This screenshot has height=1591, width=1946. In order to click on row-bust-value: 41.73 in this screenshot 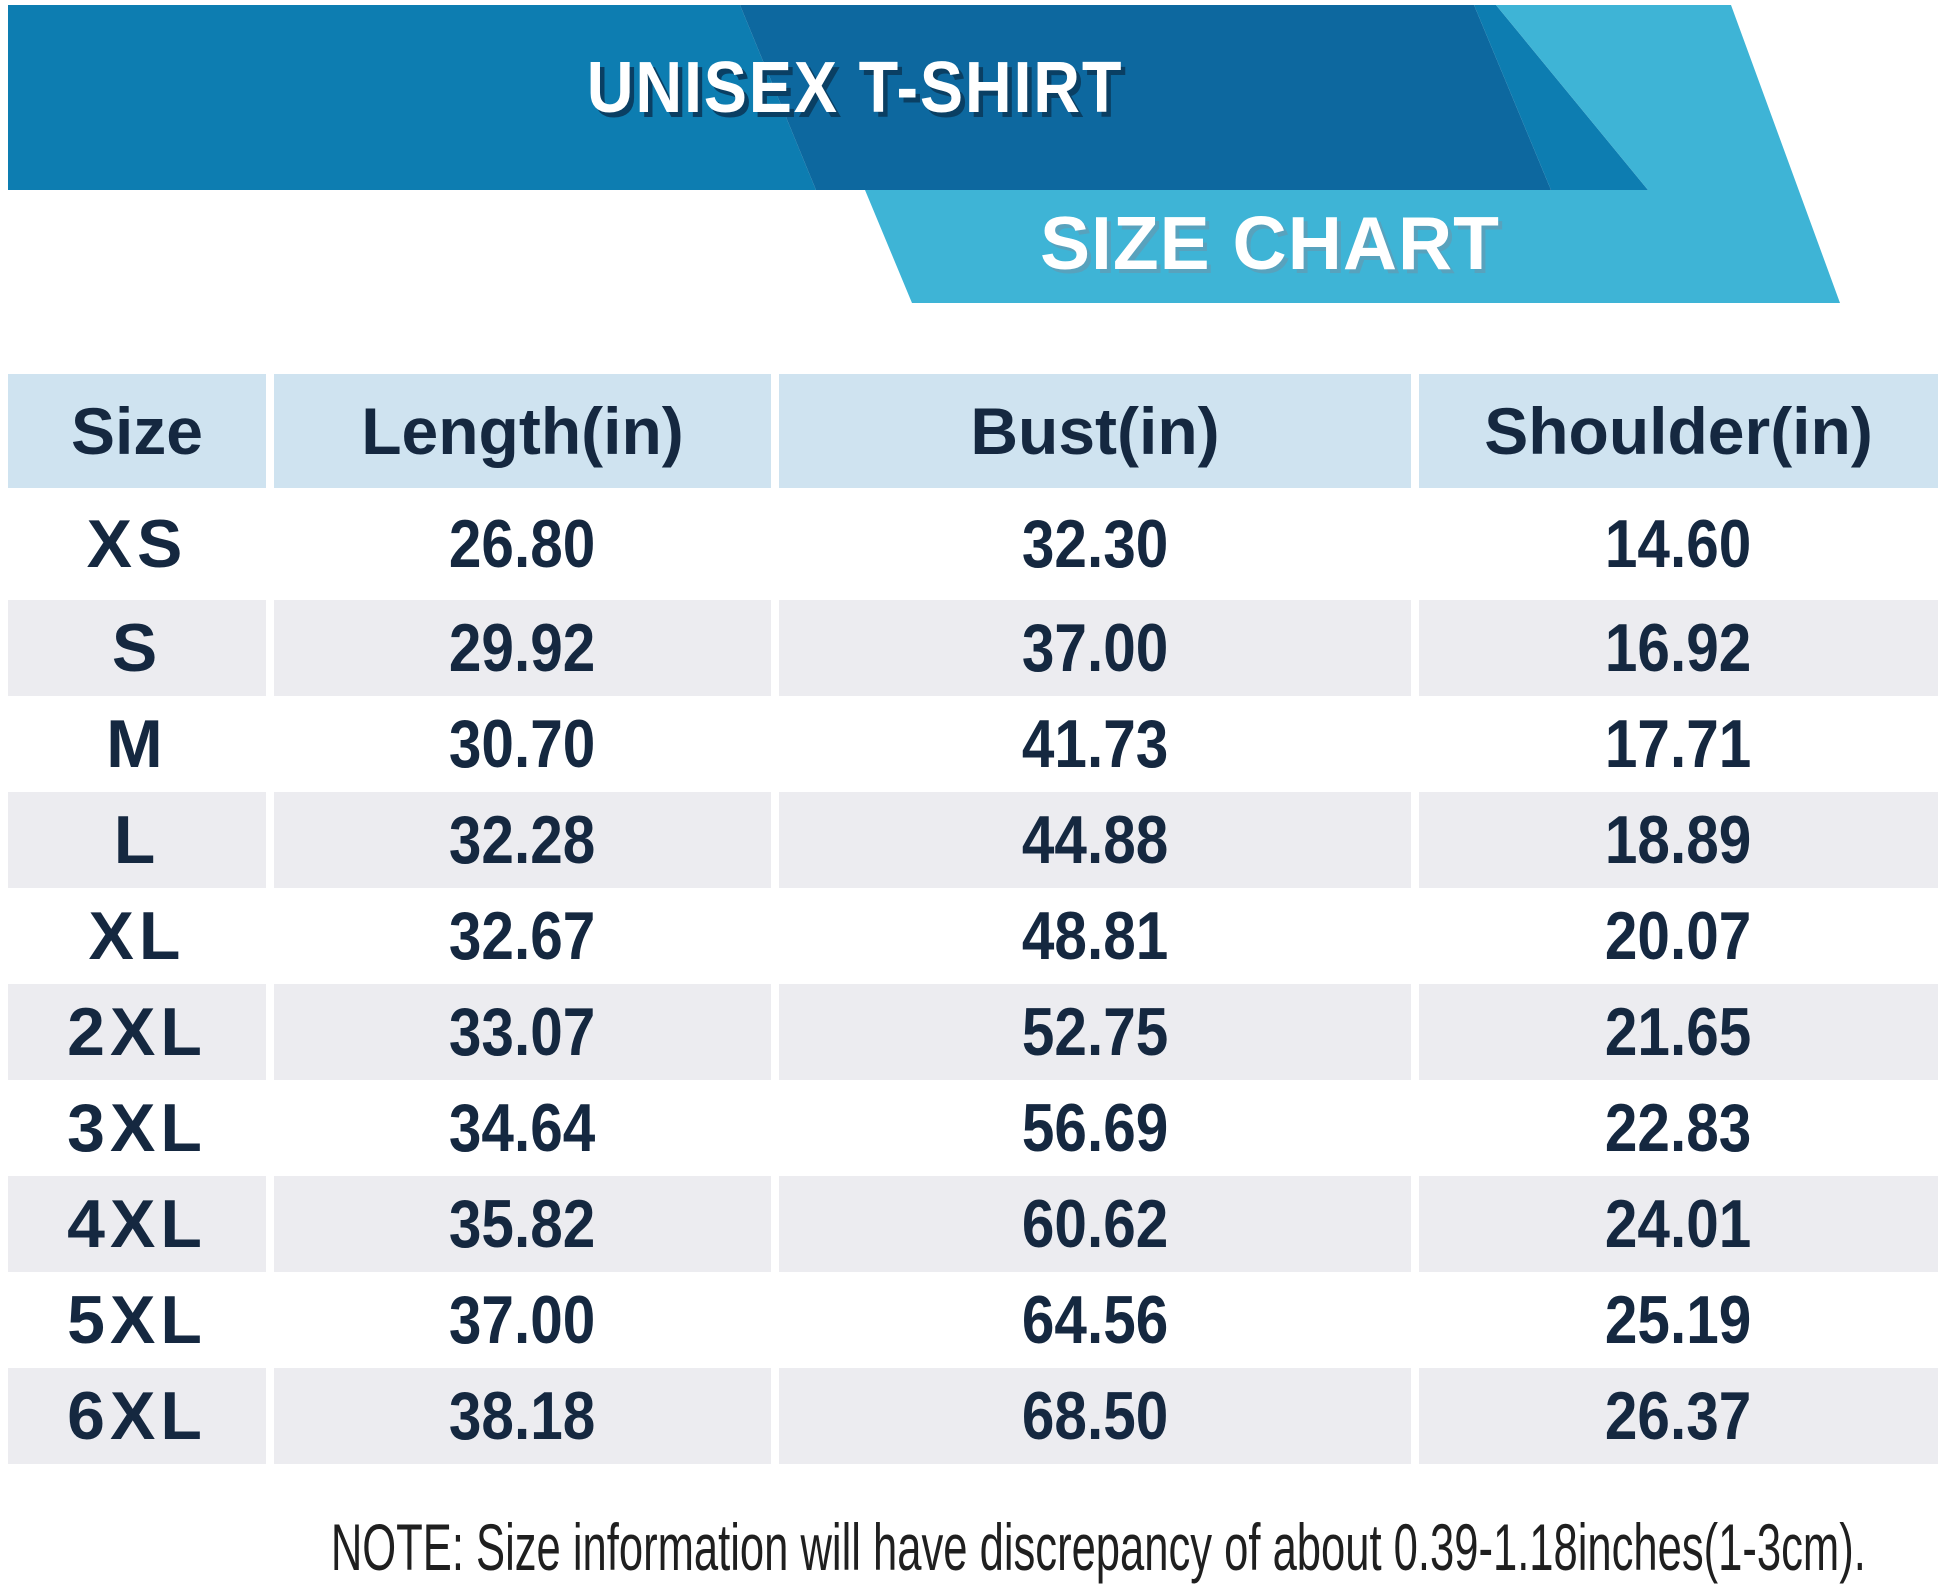, I will do `click(1095, 744)`.